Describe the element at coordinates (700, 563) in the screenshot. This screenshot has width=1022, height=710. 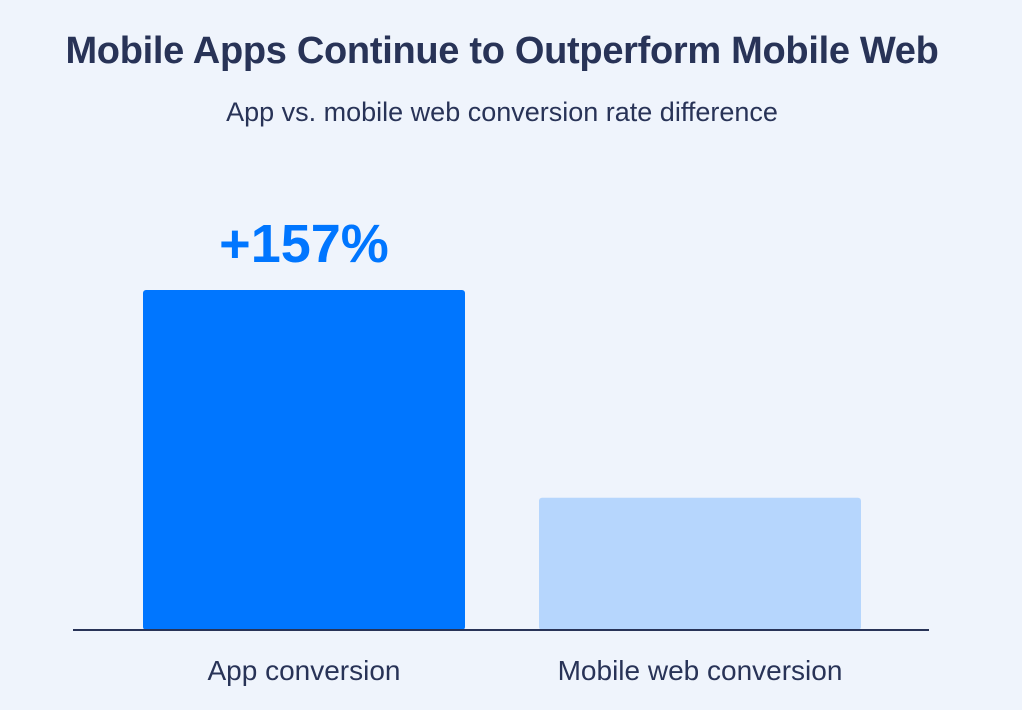
I see `bar-mobile-web-conversion` at that location.